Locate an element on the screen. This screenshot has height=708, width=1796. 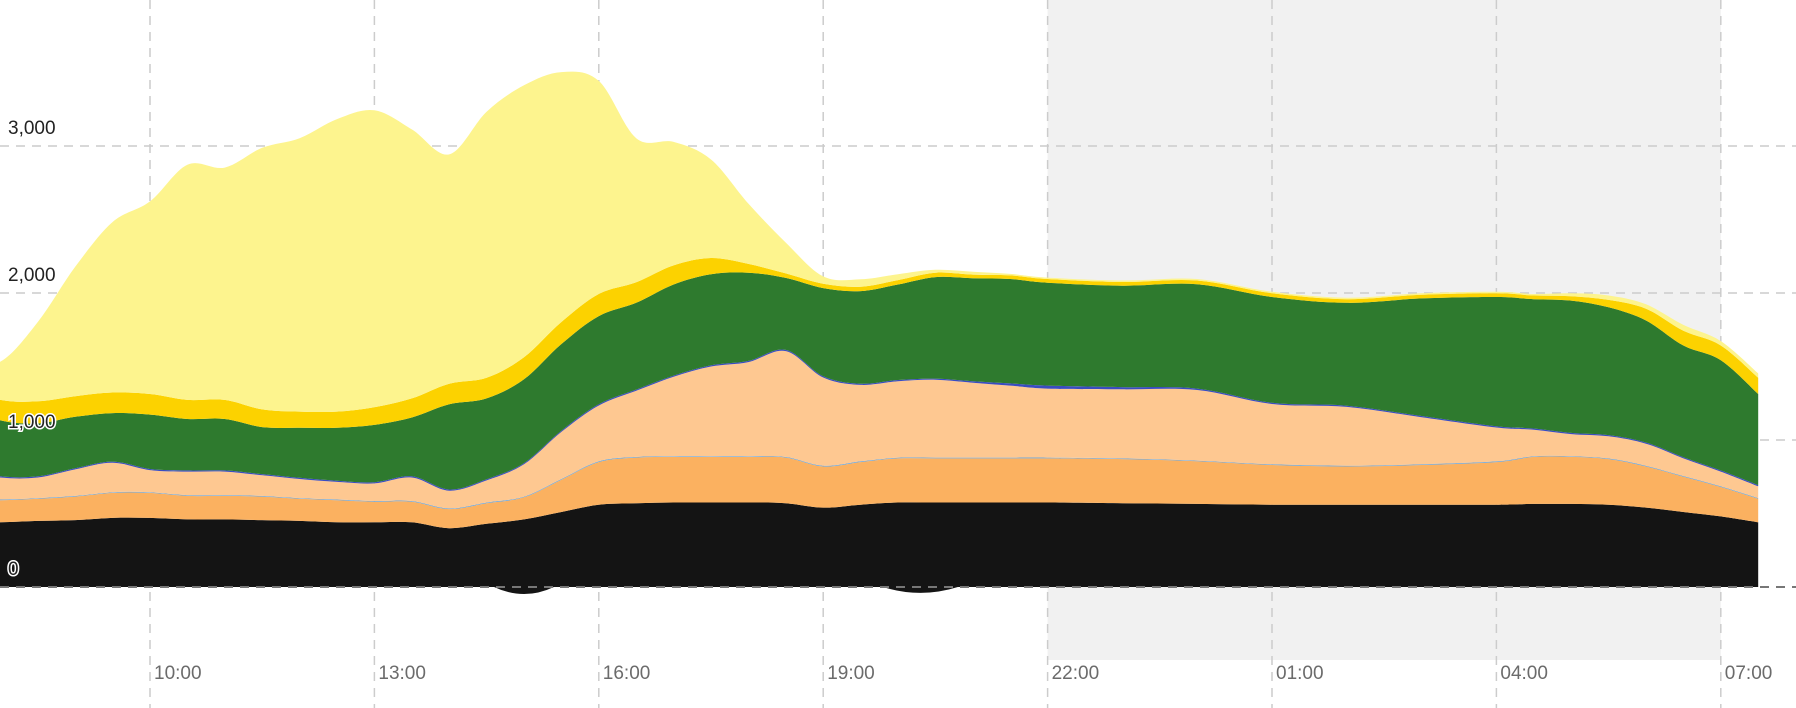
x-tick-label: 10:00 is located at coordinates (178, 673).